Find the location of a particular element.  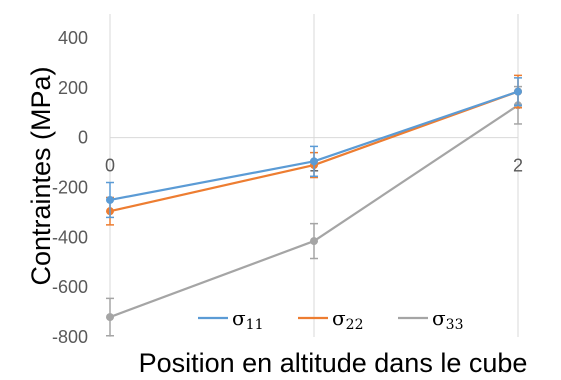

x-tick-label: 0 is located at coordinates (110, 166).